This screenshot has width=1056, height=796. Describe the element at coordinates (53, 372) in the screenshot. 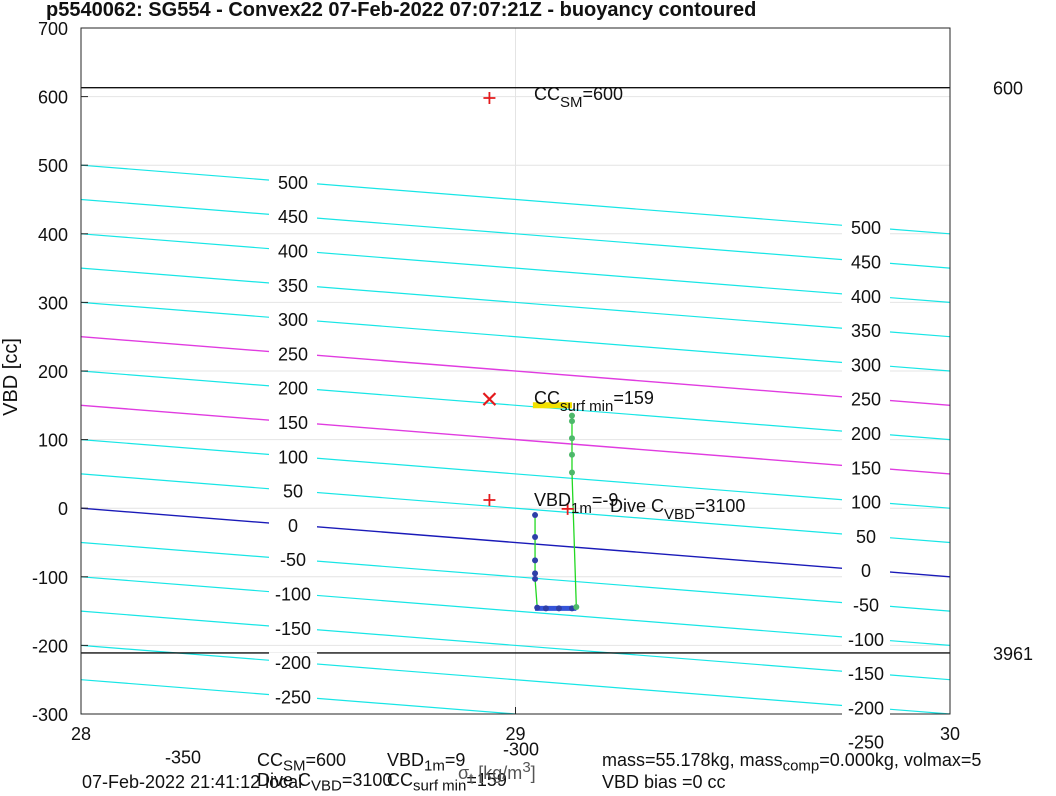

I see `y-tick-label: 200` at that location.